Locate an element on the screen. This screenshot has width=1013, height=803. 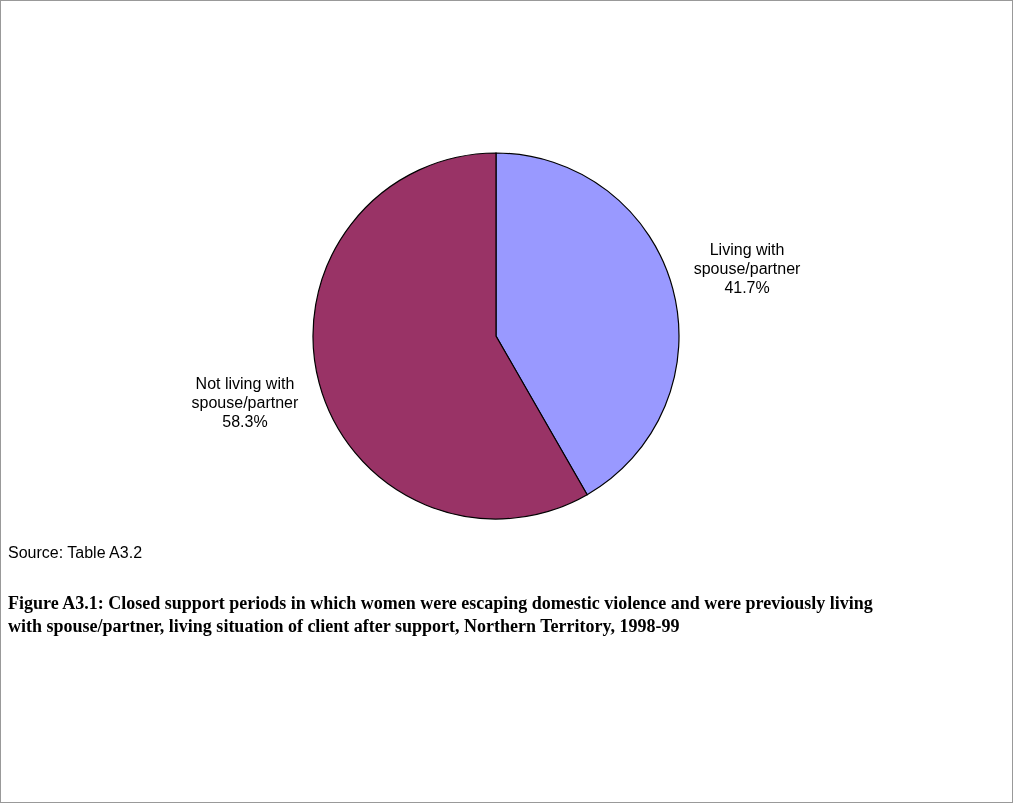
source-note: Source: Table A3.2 is located at coordinates (75, 553).